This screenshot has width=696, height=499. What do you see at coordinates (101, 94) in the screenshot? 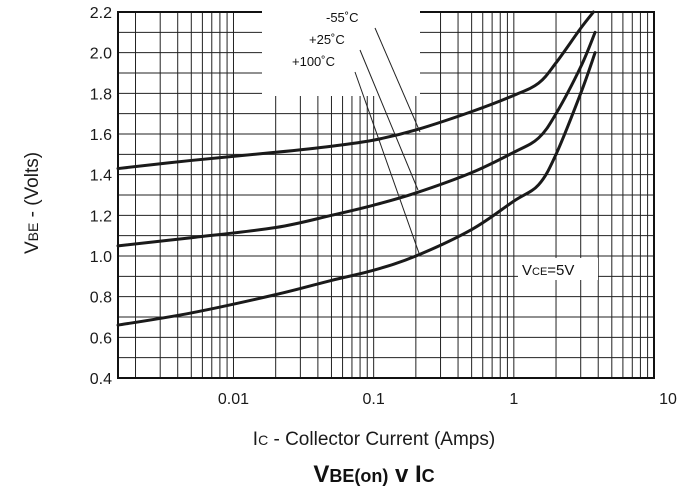
I see `y-tick-label: 1.8` at bounding box center [101, 94].